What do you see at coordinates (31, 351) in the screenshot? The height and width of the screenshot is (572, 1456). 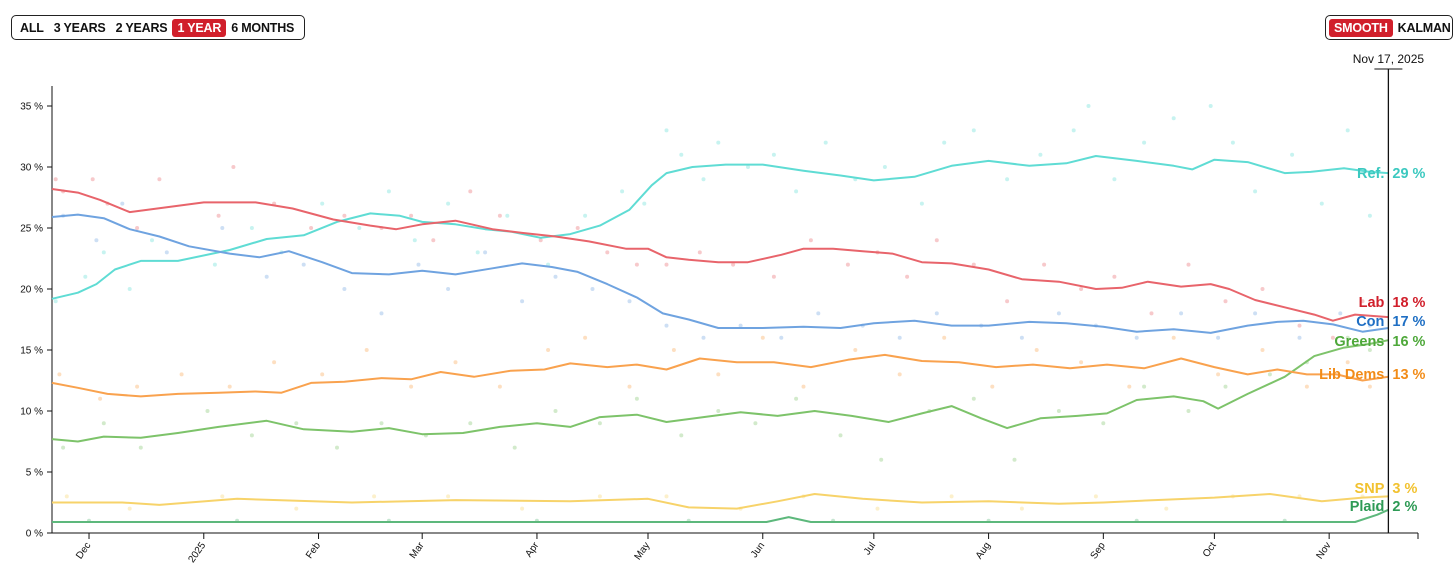 I see `y-tick-label: 15 %` at bounding box center [31, 351].